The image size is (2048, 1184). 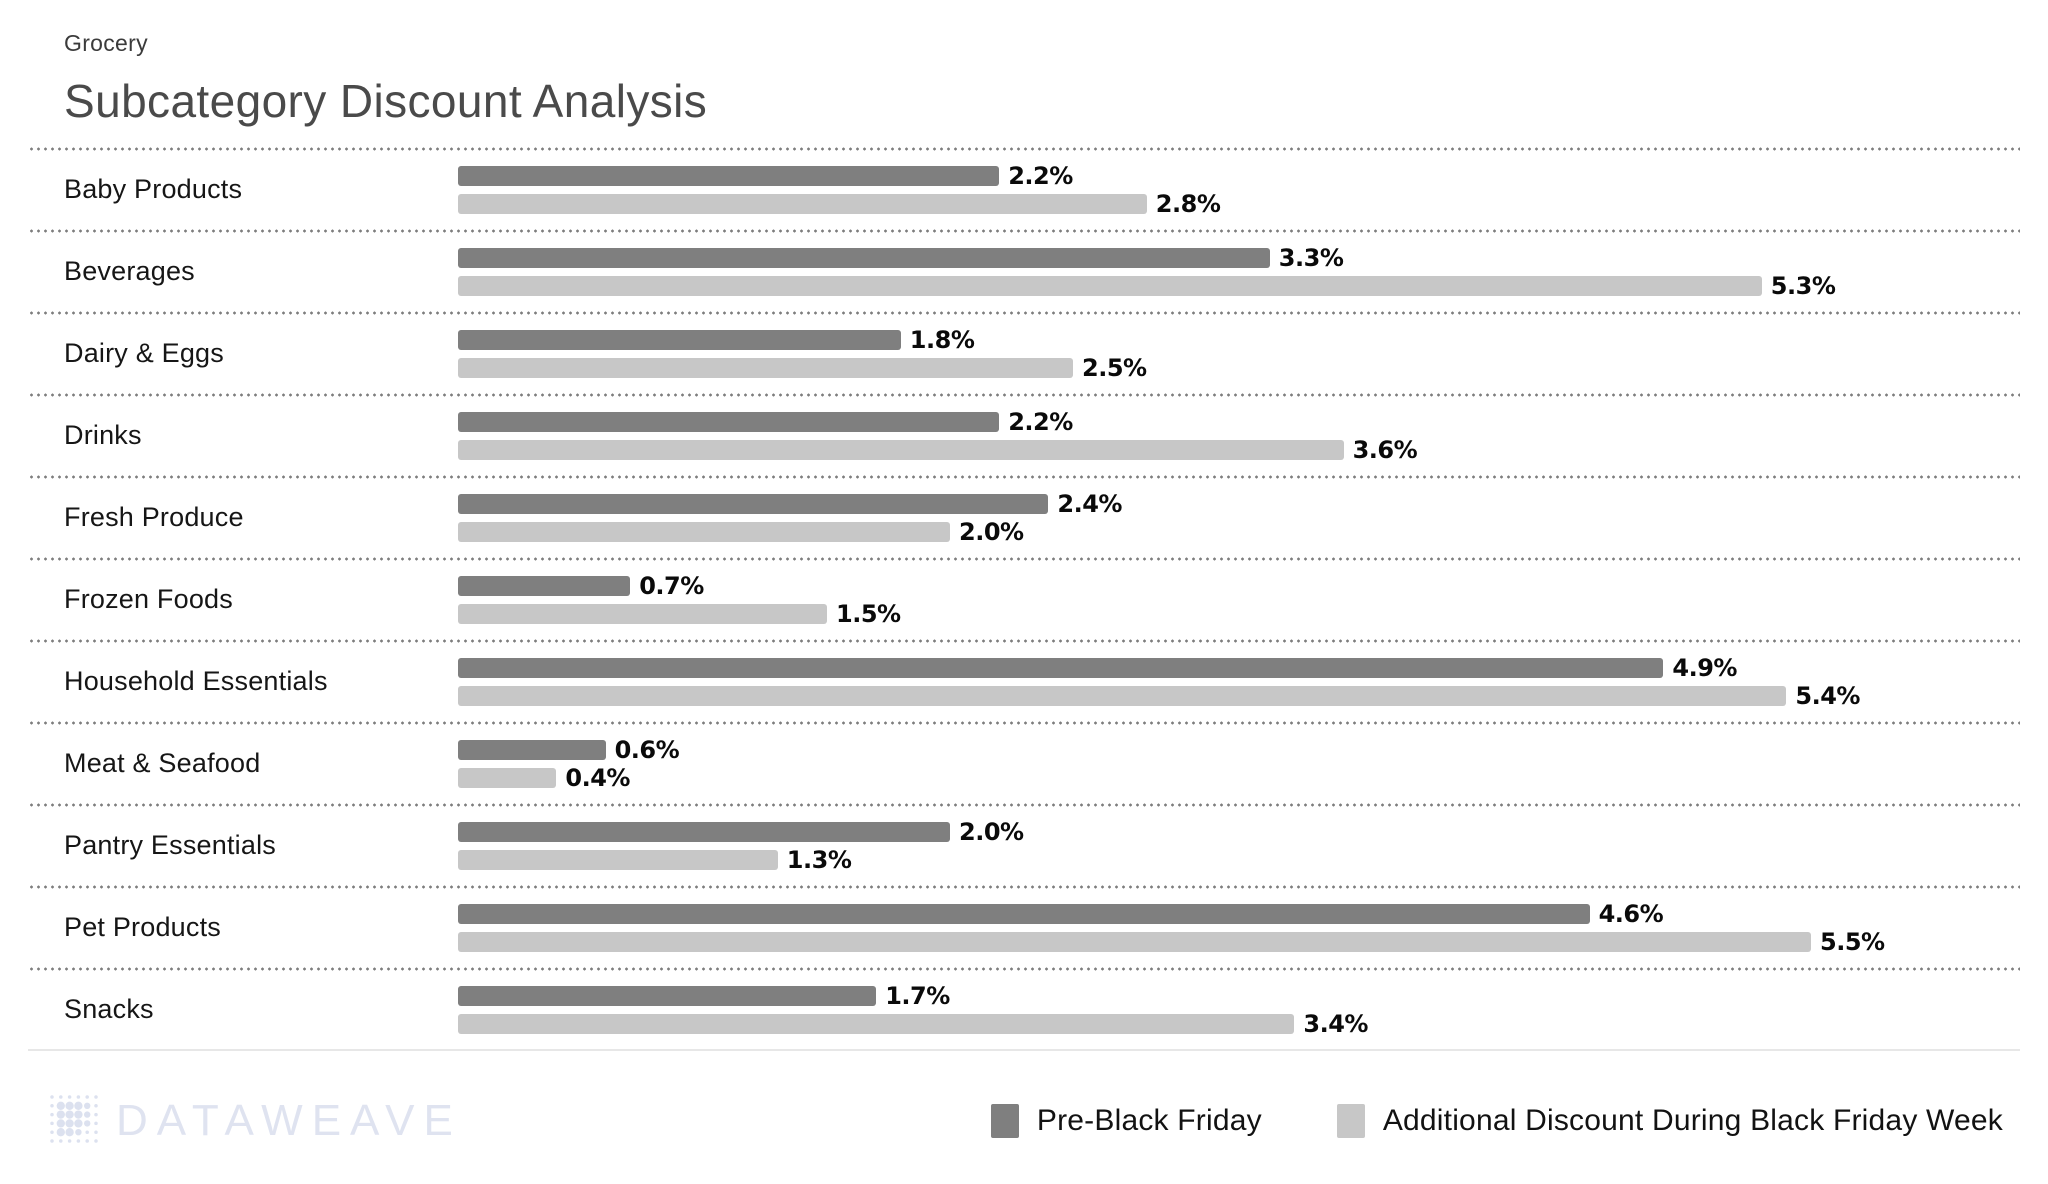 I want to click on bar-line: 2.4%, so click(x=1239, y=504).